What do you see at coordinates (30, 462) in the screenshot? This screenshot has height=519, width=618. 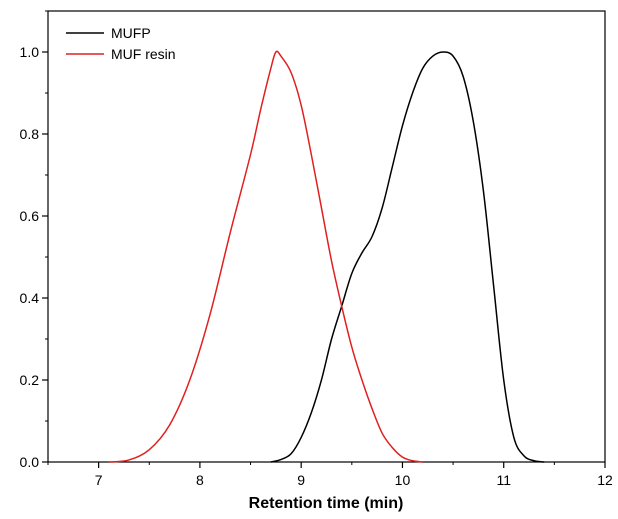 I see `y-tick-label: 0.0` at bounding box center [30, 462].